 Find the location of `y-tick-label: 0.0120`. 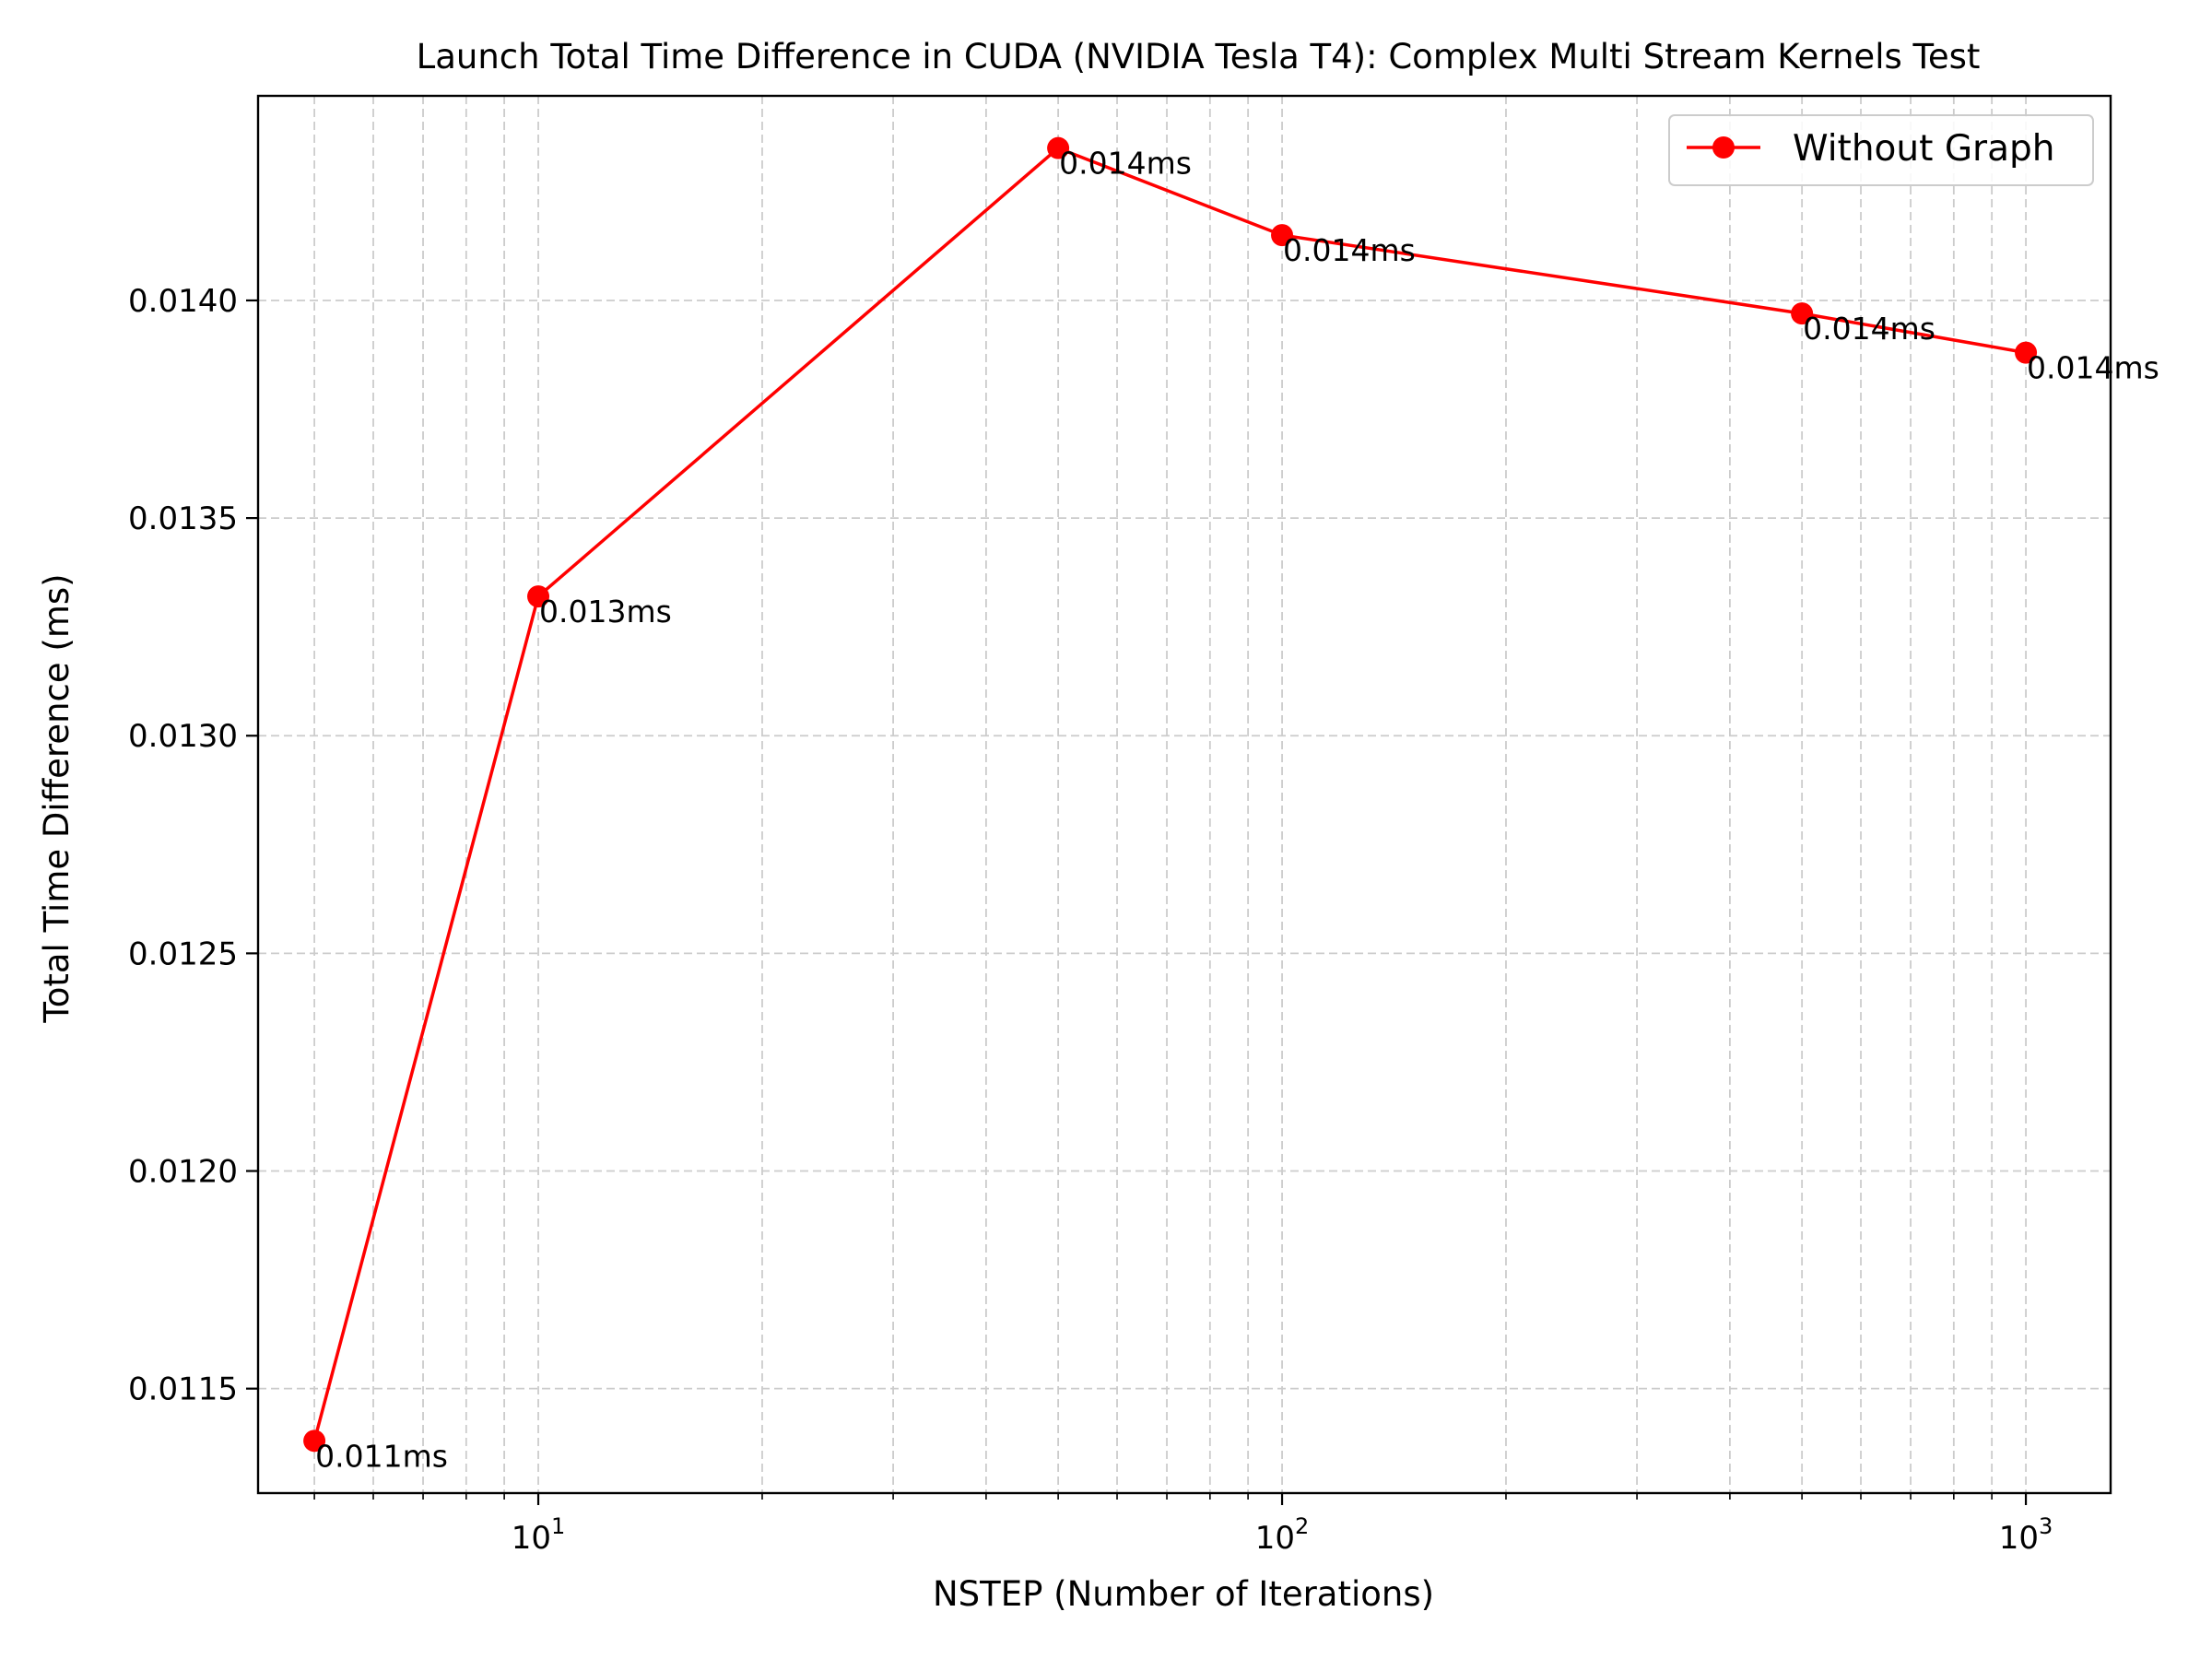

y-tick-label: 0.0120 is located at coordinates (183, 1172).